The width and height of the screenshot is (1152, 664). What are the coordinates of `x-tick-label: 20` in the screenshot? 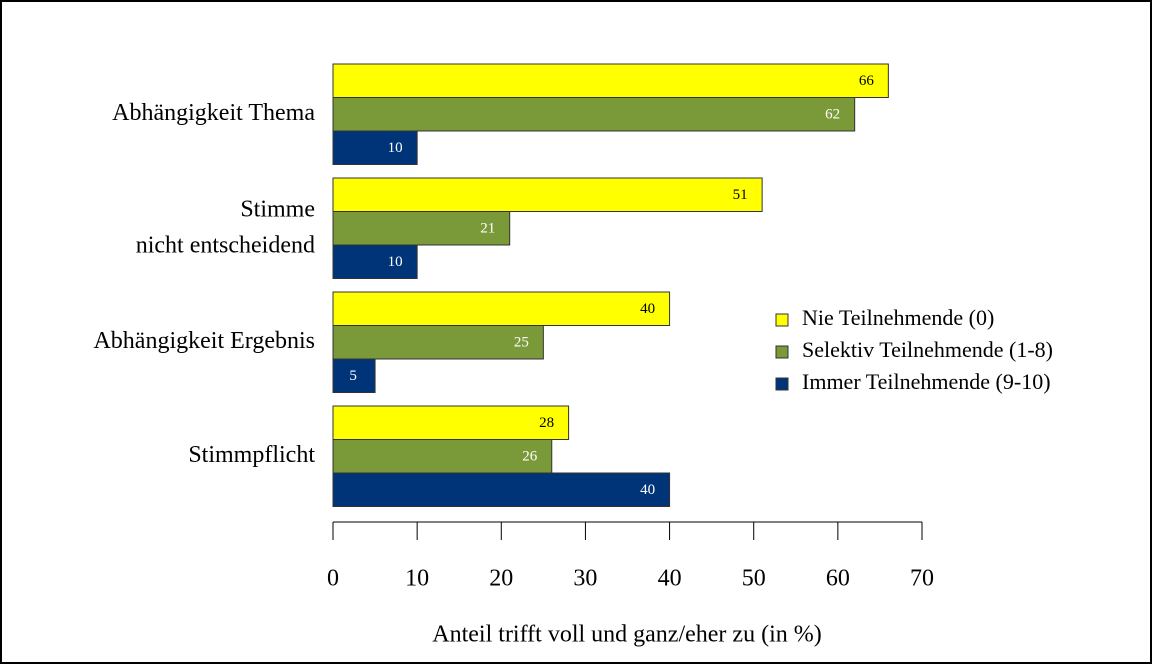 It's located at (501, 579).